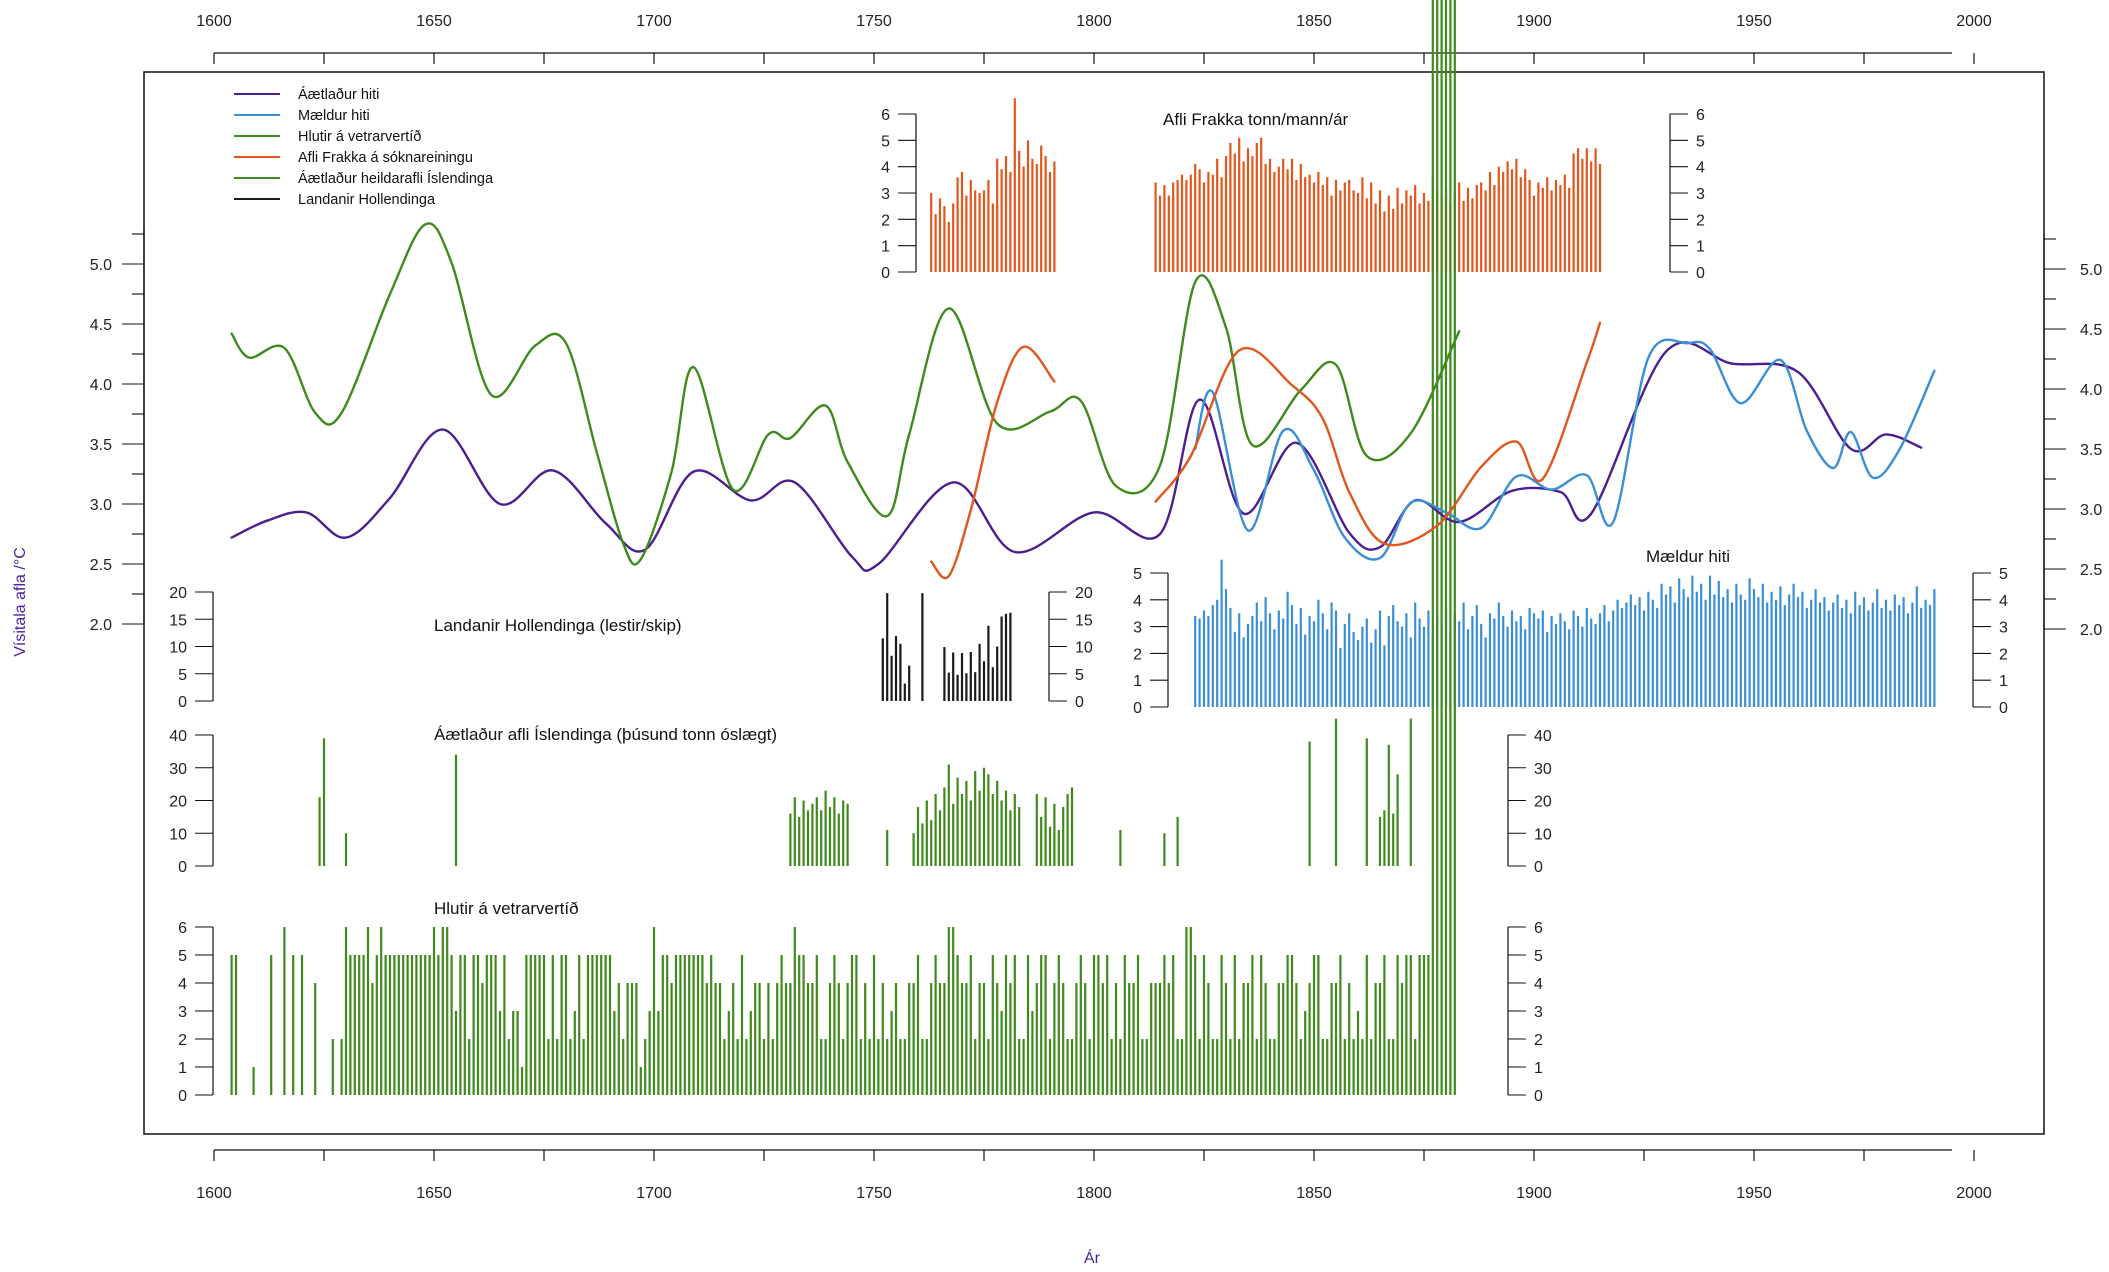 The height and width of the screenshot is (1272, 2109). Describe the element at coordinates (1974, 1193) in the screenshot. I see `bottom-axis-tick-label: 2000` at that location.